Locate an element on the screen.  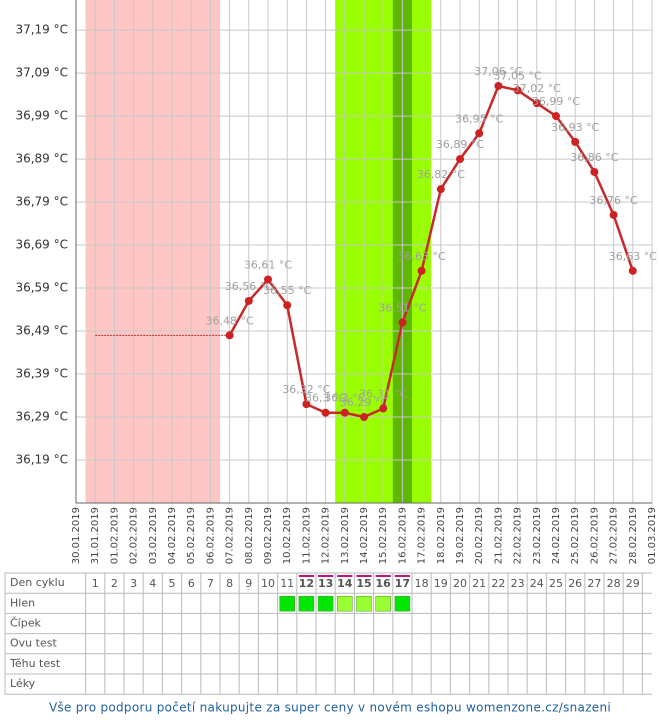
x-tick-label: 25.02.2019 is located at coordinates (575, 535).